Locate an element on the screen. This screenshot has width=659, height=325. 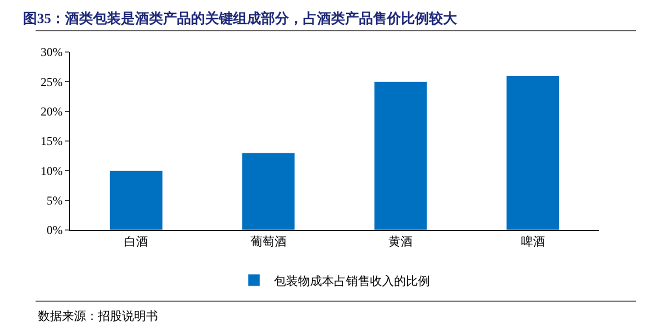
y-tick-label: 0% is located at coordinates (54, 230).